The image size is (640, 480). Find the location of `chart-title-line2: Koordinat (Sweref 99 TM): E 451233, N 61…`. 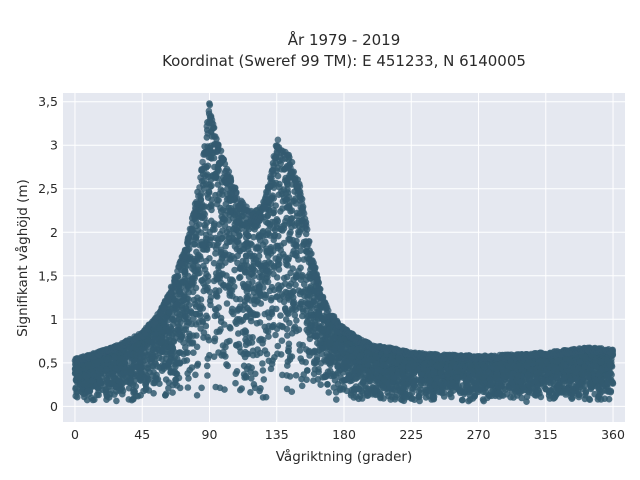

chart-title-line2: Koordinat (Sweref 99 TM): E 451233, N 61… is located at coordinates (344, 61).